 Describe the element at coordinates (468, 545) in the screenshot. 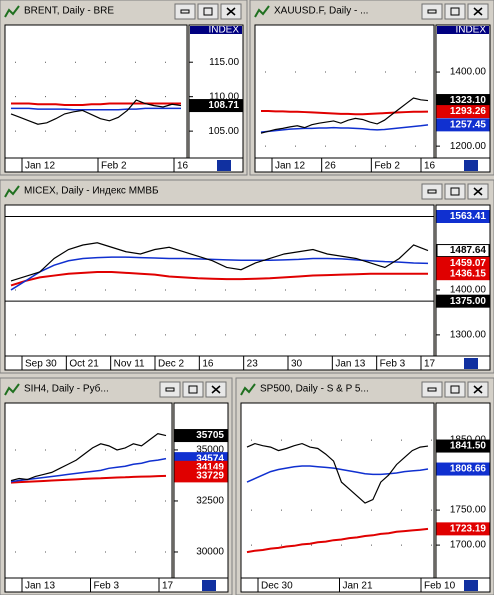

I see `tick-label: 1700.00` at that location.